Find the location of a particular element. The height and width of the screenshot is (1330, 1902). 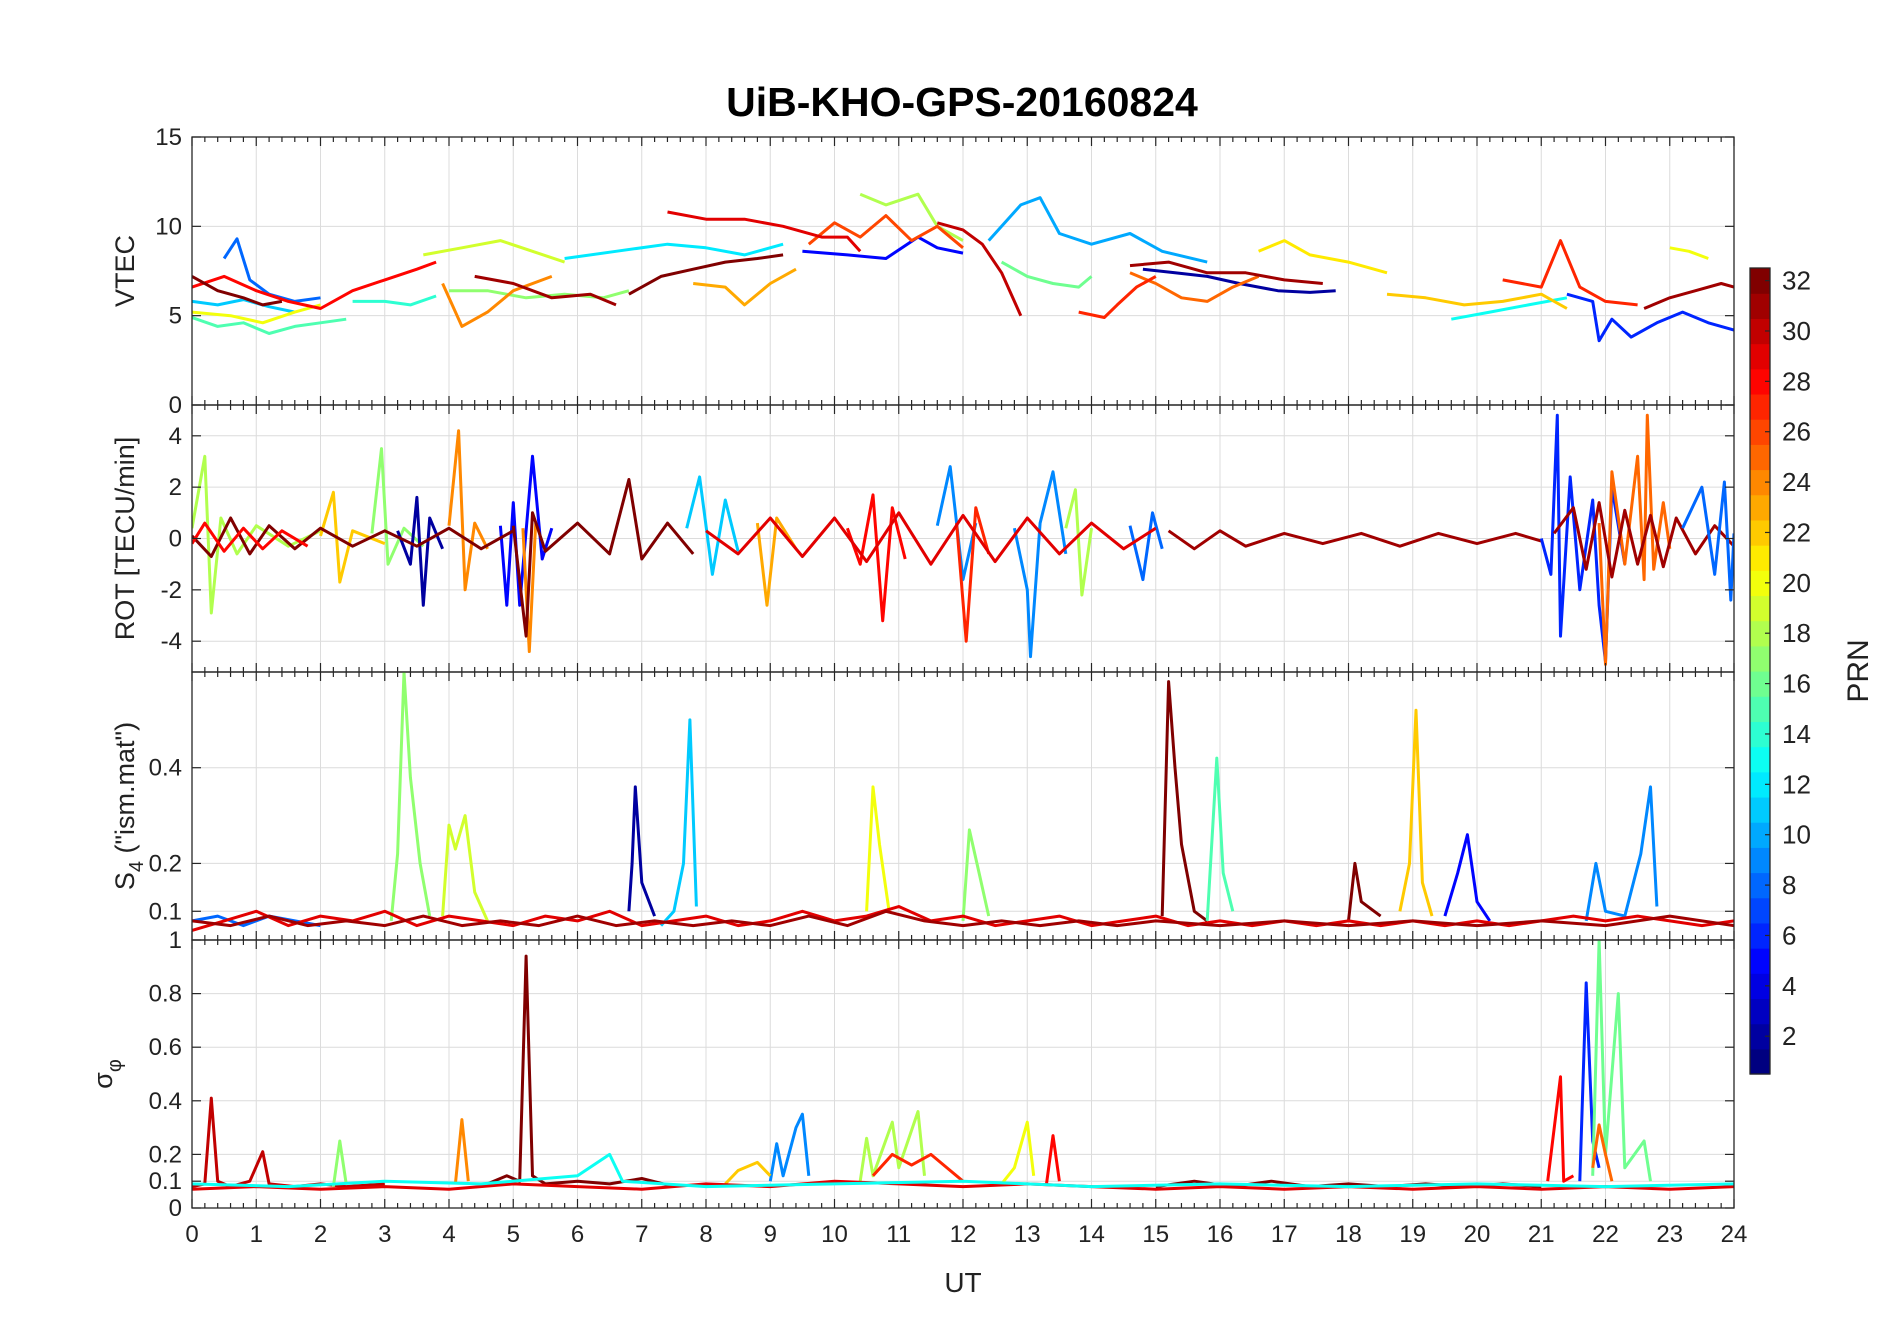

y-tick-label: 0.1 is located at coordinates (165, 1181).